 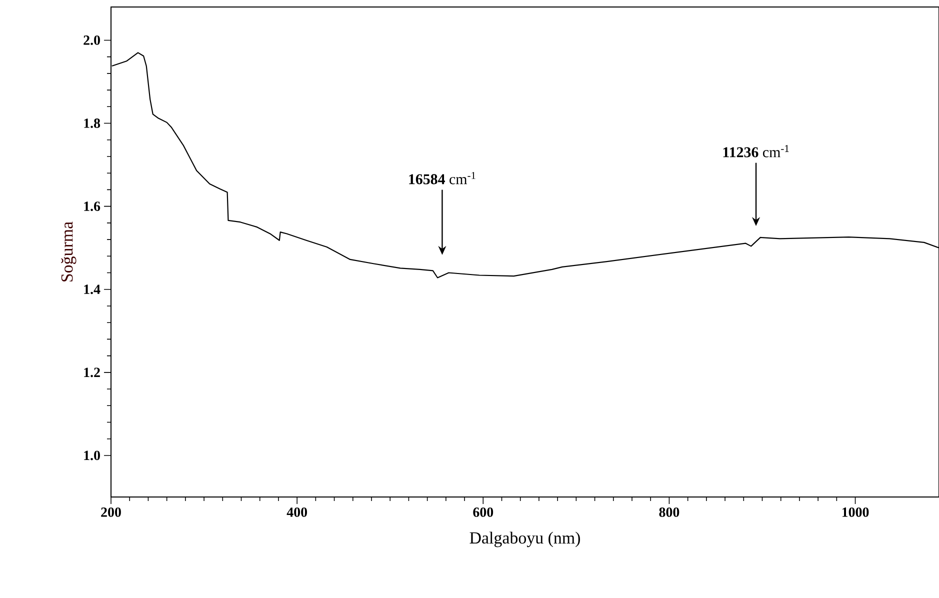 I want to click on y-tick-label: 1.6, so click(x=92, y=207).